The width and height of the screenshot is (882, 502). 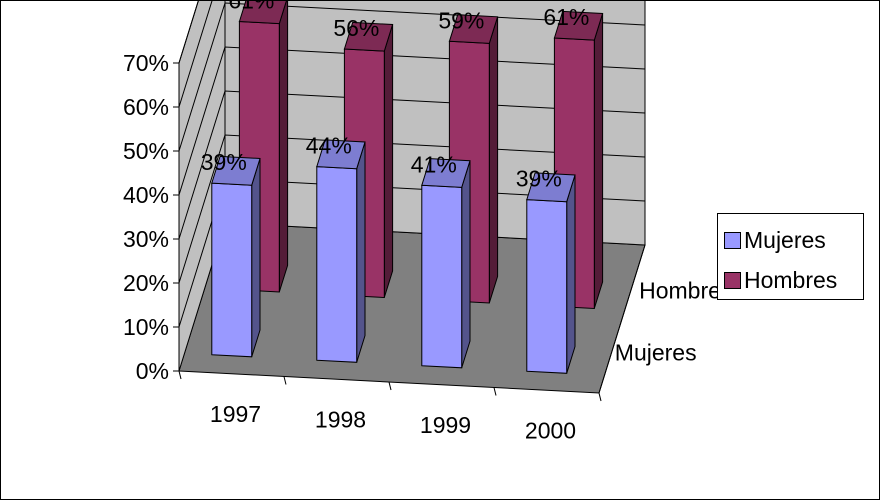 What do you see at coordinates (235, 414) in the screenshot?
I see `x-tick-label: 1997` at bounding box center [235, 414].